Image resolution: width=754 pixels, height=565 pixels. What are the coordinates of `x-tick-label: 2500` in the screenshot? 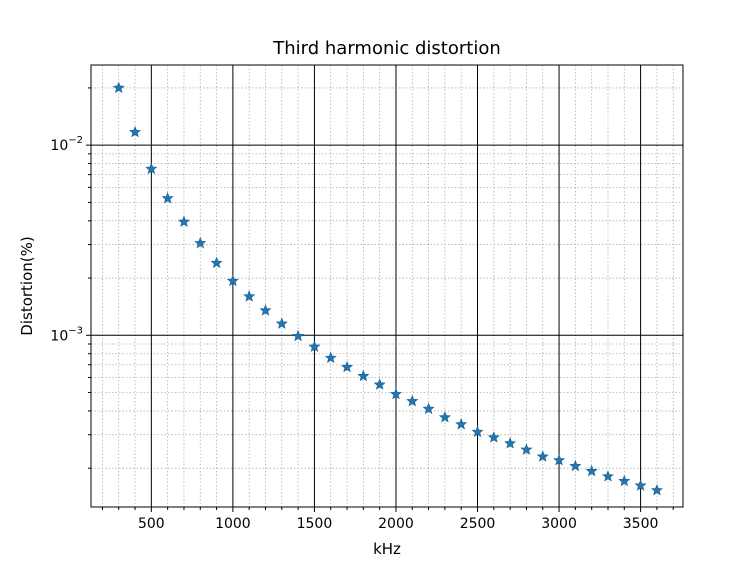 It's located at (478, 524).